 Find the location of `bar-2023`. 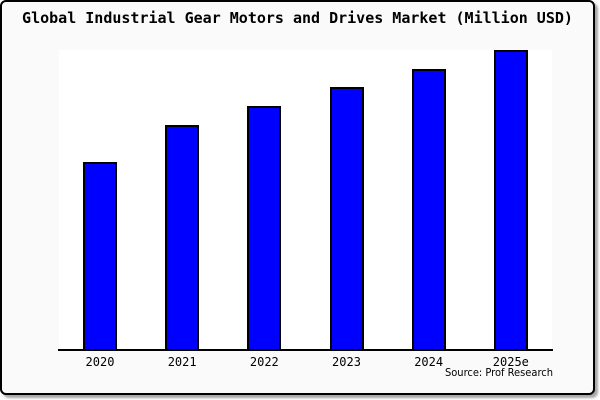

bar-2023 is located at coordinates (346, 218).